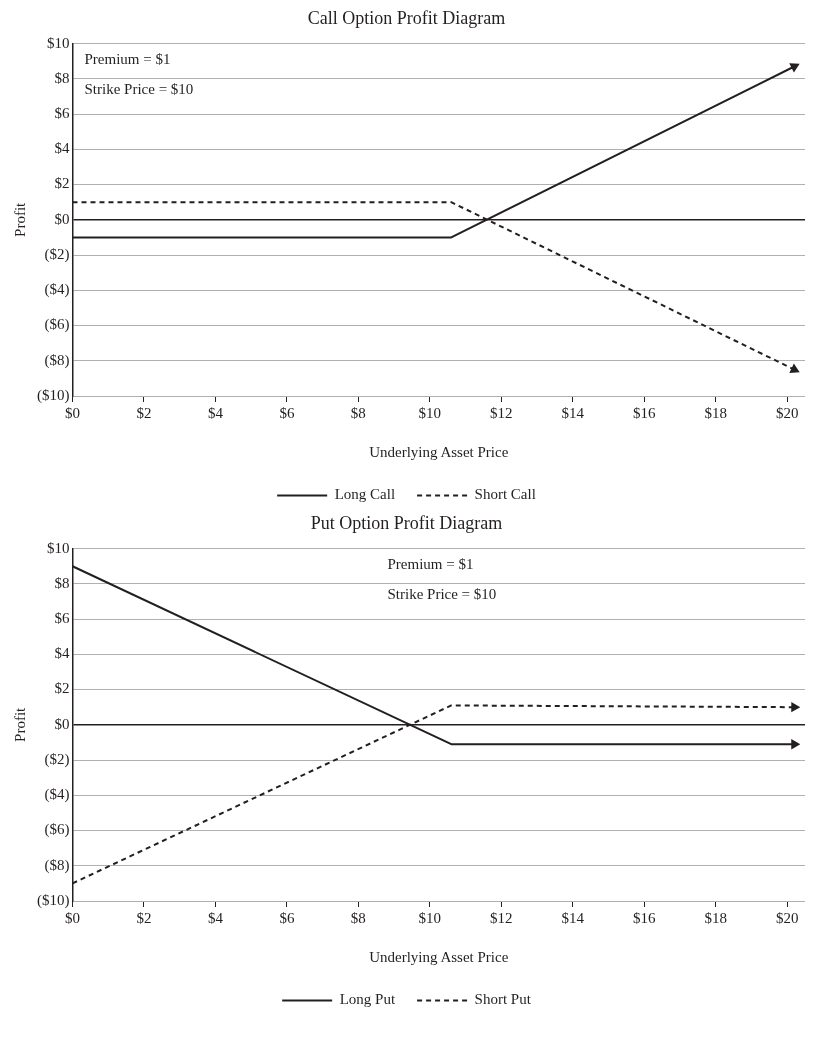  I want to click on chart-title: Call Option Profit Diagram, so click(406, 17).